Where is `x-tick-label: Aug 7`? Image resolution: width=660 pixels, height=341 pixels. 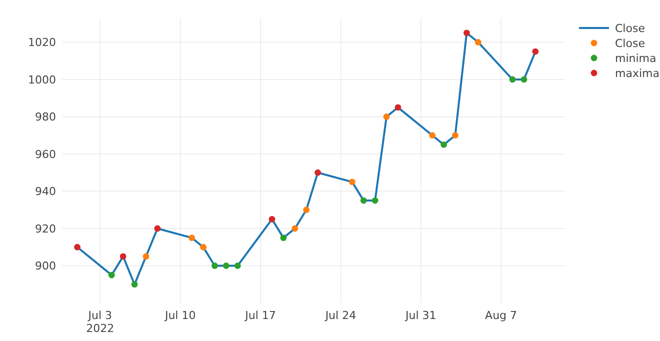
x-tick-label: Aug 7 is located at coordinates (501, 315).